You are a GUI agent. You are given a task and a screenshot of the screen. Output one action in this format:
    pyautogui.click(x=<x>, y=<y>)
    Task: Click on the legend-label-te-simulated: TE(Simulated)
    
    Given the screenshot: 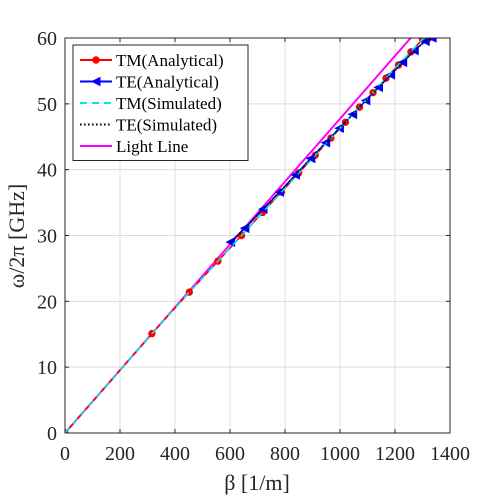 What is the action you would take?
    pyautogui.click(x=166, y=125)
    